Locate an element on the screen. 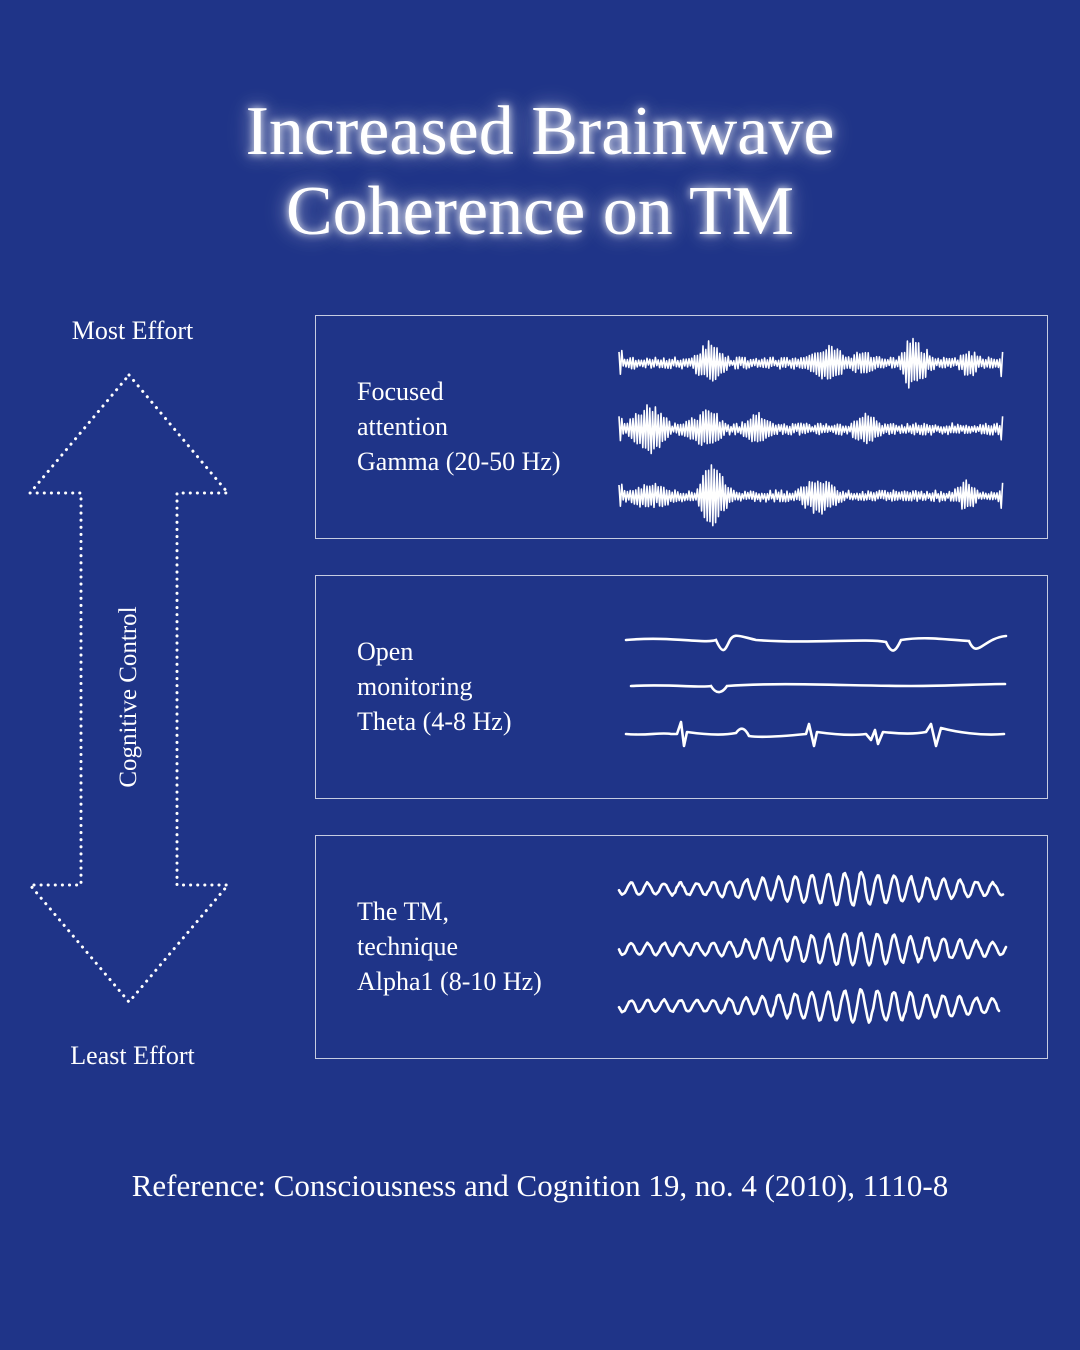 The width and height of the screenshot is (1080, 1350). panel-text: Focused attention Gamma (20-50 Hz) is located at coordinates (459, 426).